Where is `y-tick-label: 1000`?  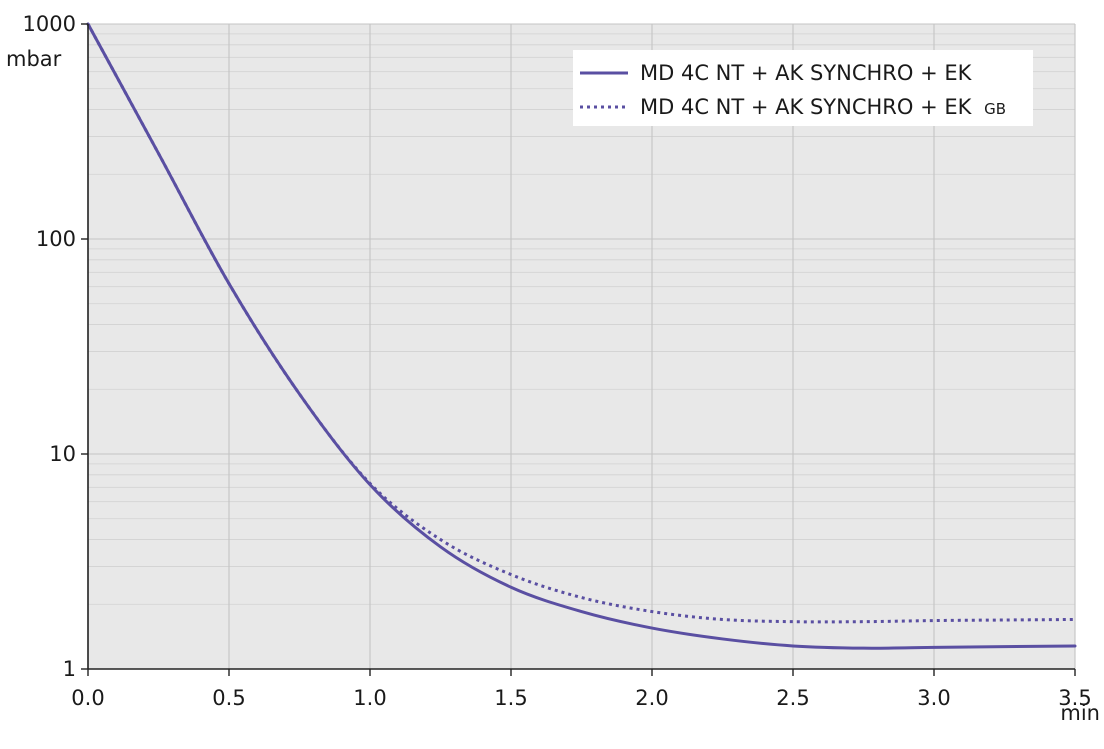 y-tick-label: 1000 is located at coordinates (49, 24).